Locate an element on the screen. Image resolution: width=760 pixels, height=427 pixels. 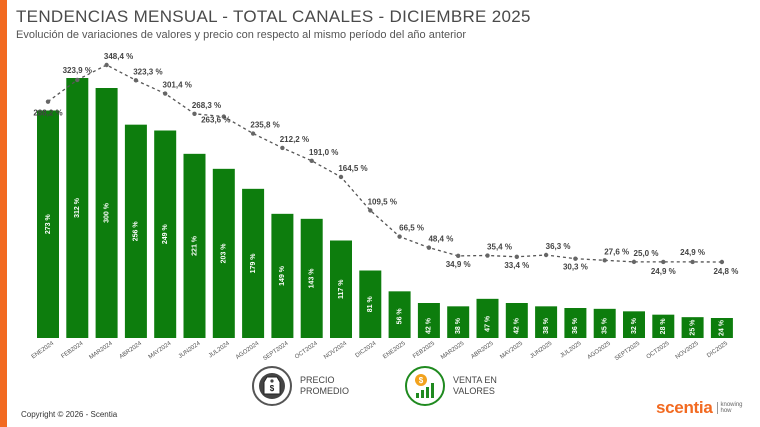
x-tick-jun2025: JUN2025 is located at coordinates (541, 350).